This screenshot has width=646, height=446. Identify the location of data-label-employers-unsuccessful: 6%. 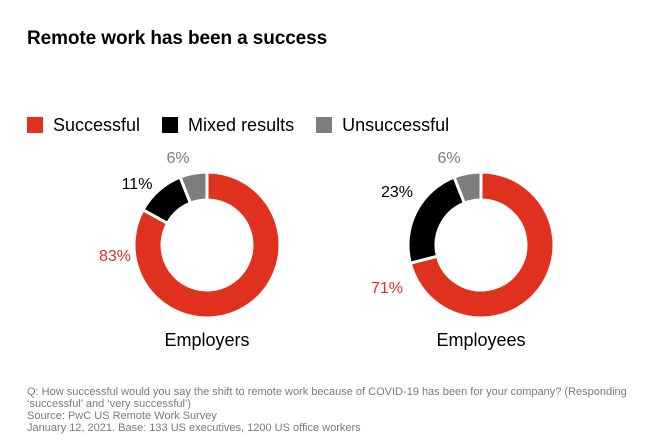
(177, 158).